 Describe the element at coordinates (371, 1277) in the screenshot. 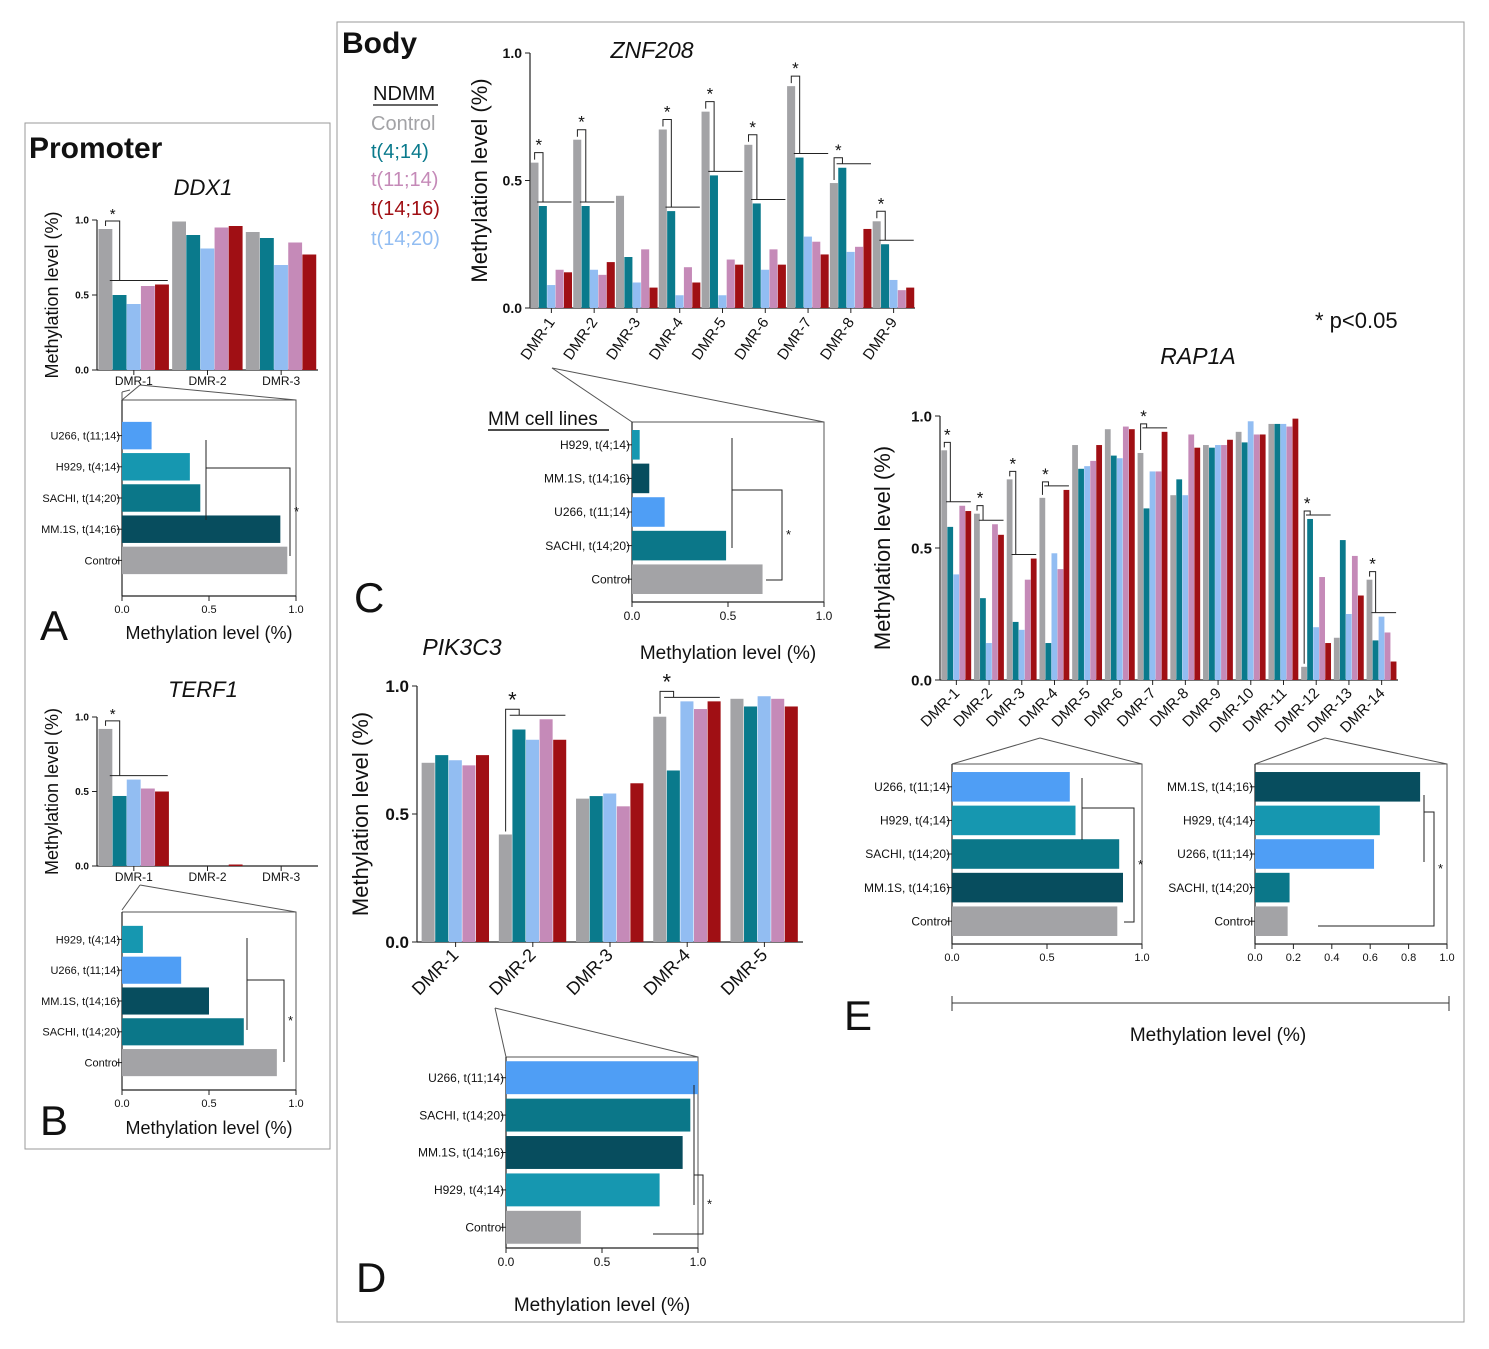

I see `panel-letter-d: D` at that location.